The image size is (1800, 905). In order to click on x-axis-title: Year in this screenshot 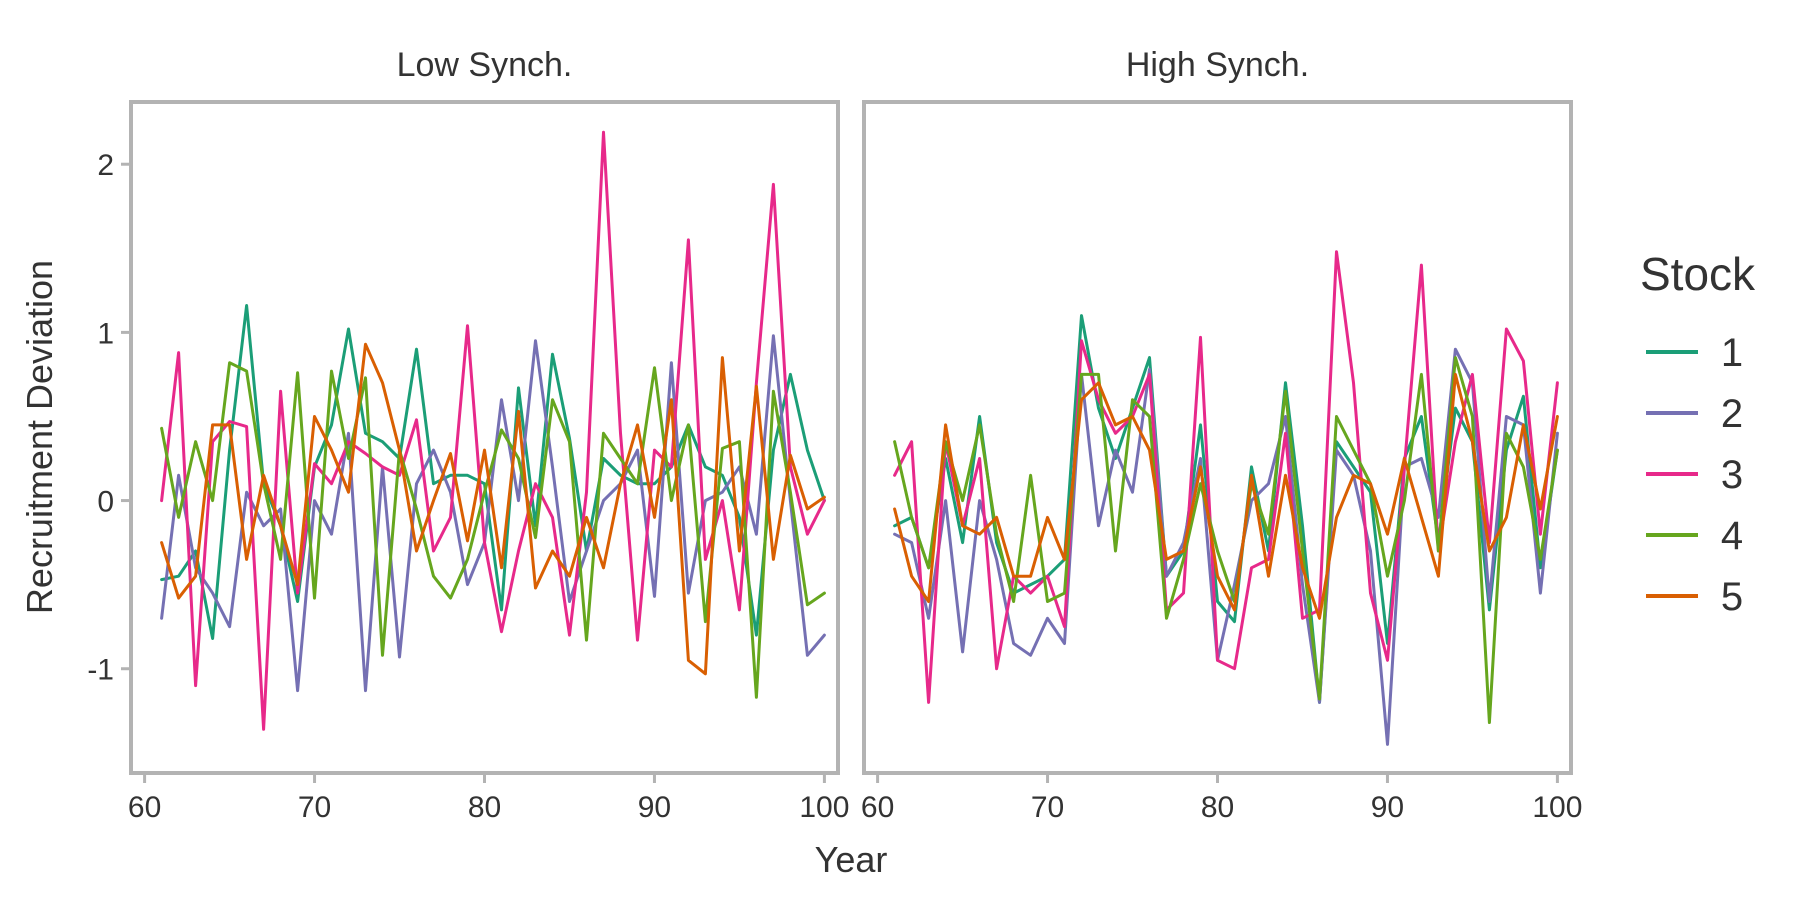, I will do `click(851, 859)`.